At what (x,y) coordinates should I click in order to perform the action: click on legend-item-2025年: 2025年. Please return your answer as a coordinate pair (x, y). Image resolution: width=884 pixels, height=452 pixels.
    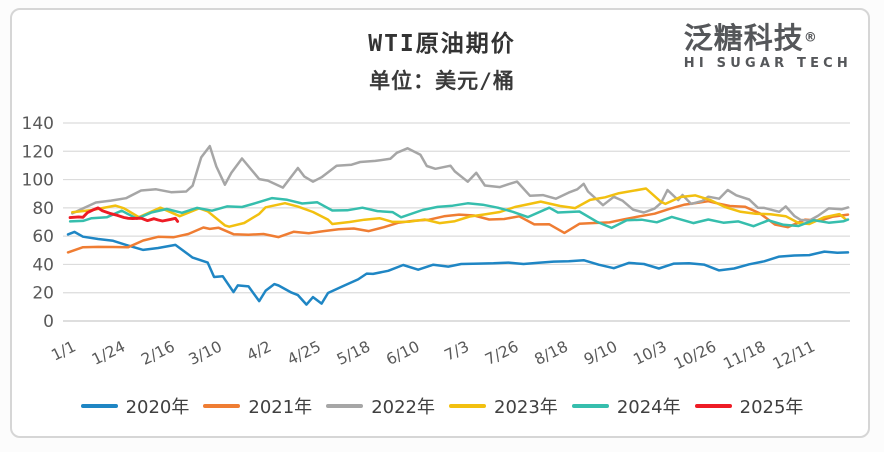
    Looking at the image, I should click on (749, 406).